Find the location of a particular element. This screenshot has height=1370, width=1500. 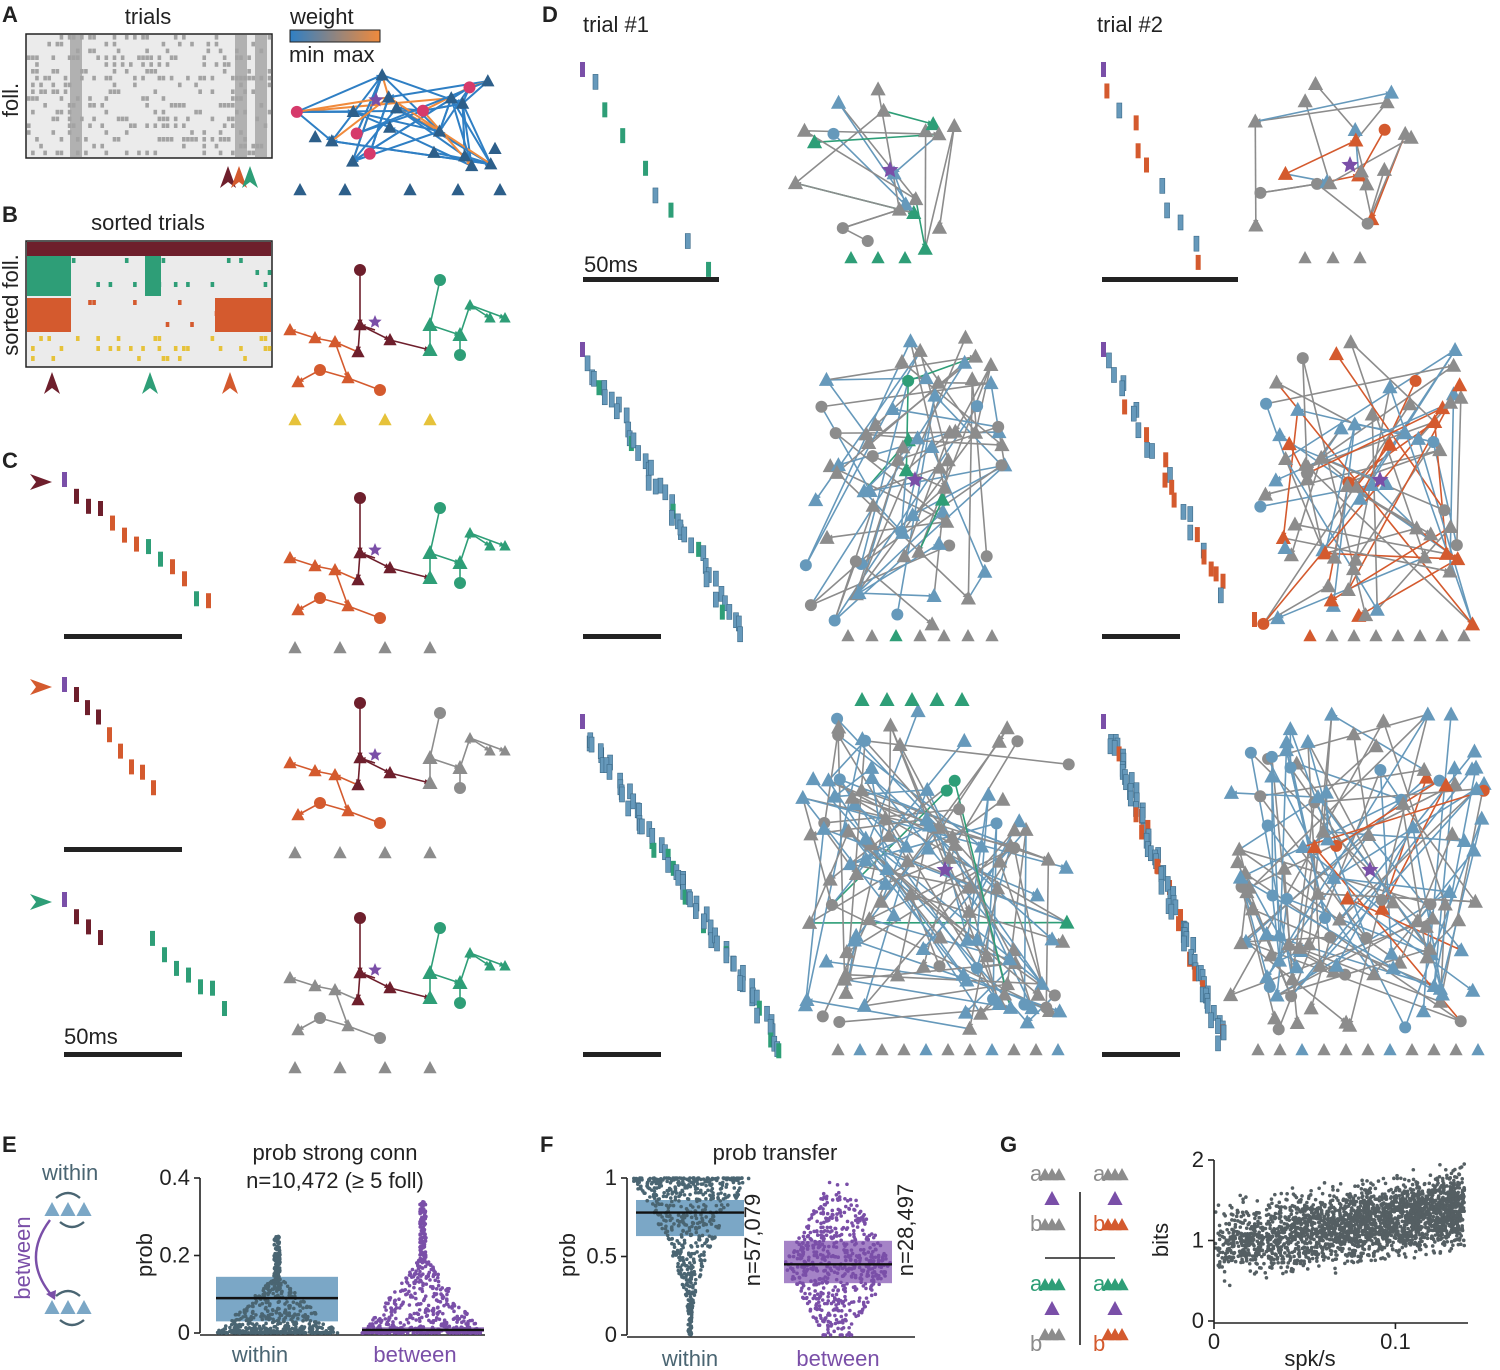

g-letter-b2: b is located at coordinates (1099, 1223).